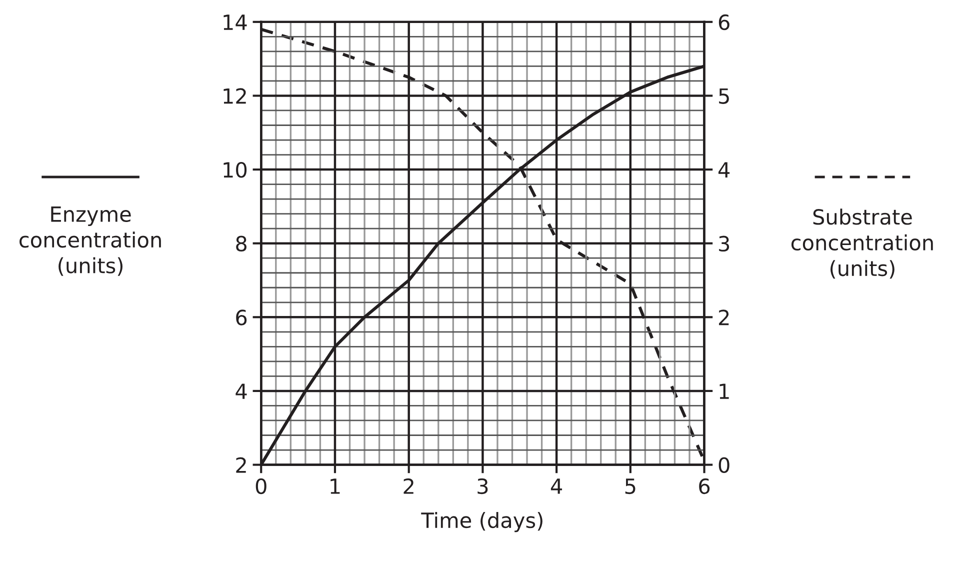  Describe the element at coordinates (335, 486) in the screenshot. I see `x-tick-label: 1` at that location.